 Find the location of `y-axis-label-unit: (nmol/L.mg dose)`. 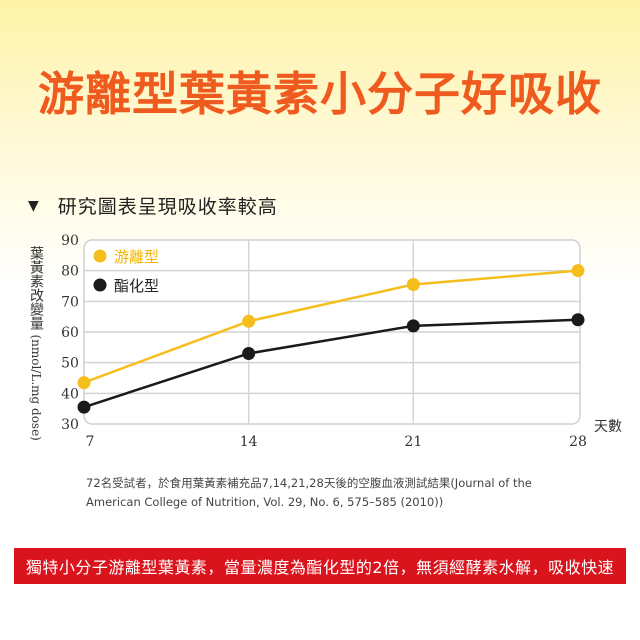

y-axis-label-unit: (nmol/L.mg dose) is located at coordinates (36, 387).